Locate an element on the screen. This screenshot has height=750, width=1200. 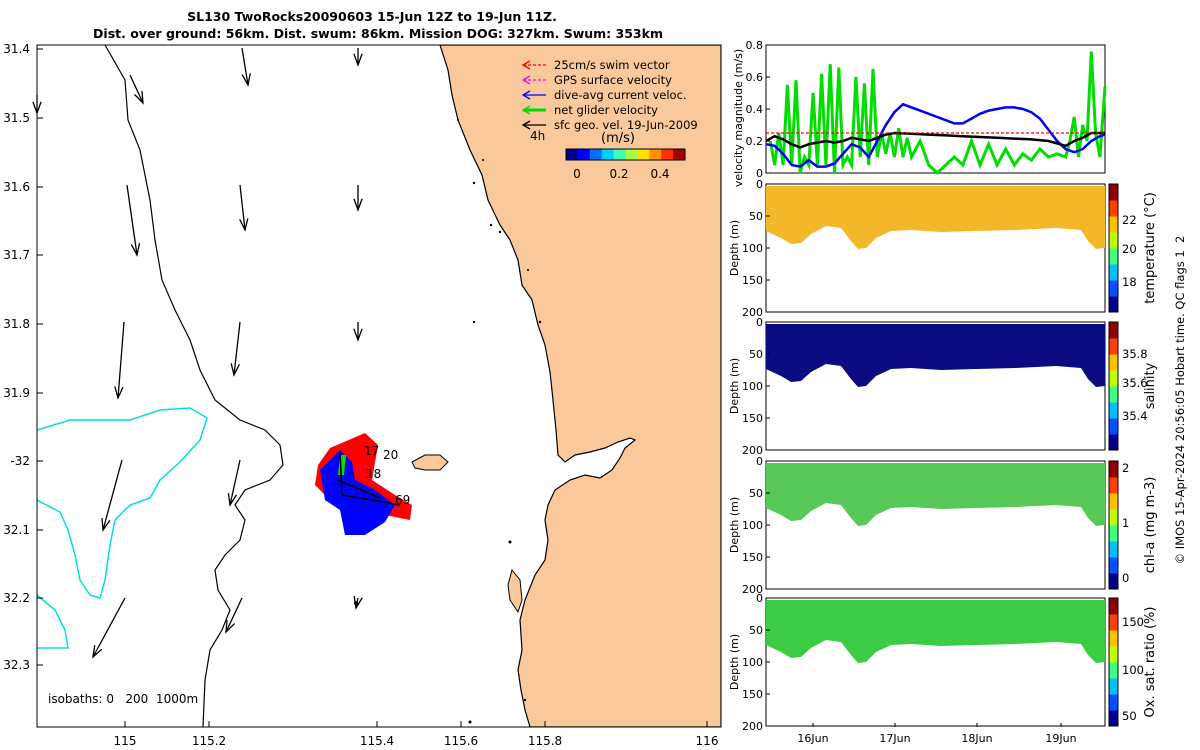
map-xtick-label: 115.2 is located at coordinates (209, 741).